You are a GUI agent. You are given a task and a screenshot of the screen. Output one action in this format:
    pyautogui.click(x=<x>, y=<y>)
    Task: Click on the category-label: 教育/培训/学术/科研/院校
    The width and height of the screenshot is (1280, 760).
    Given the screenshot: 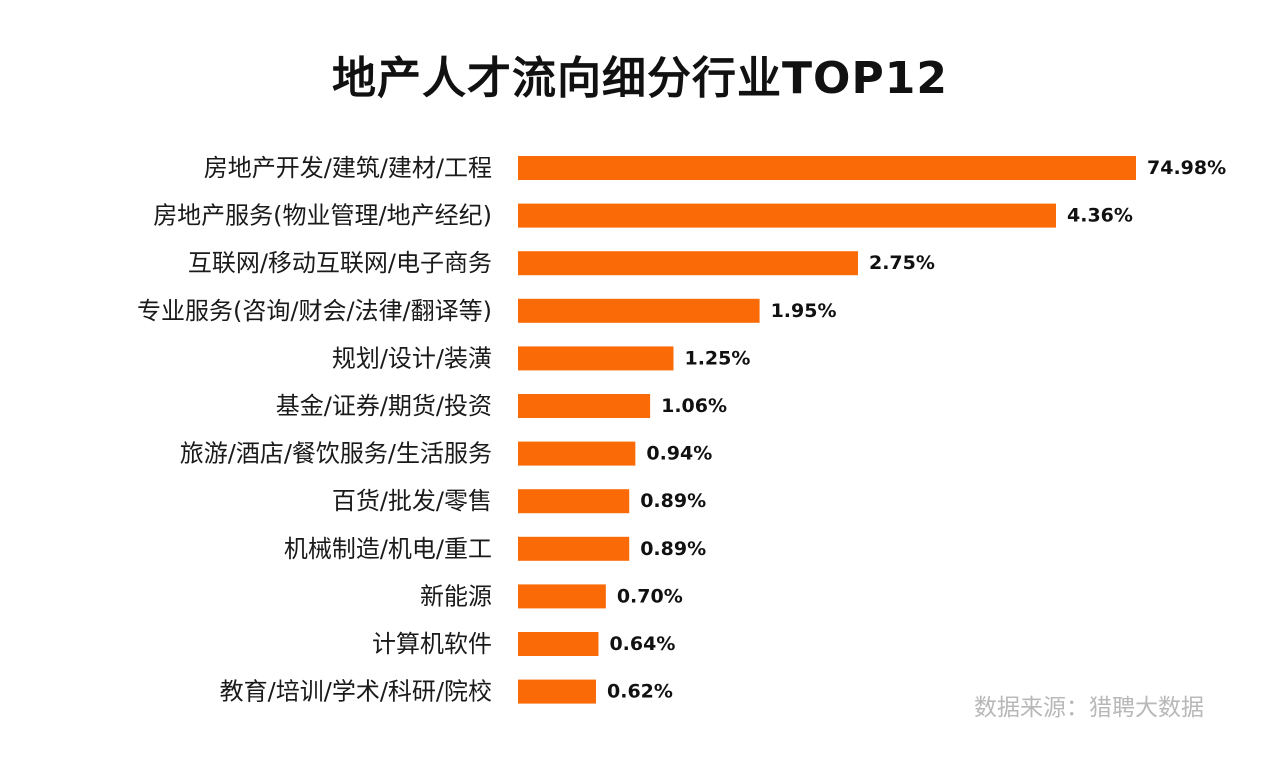 What is the action you would take?
    pyautogui.click(x=356, y=692)
    